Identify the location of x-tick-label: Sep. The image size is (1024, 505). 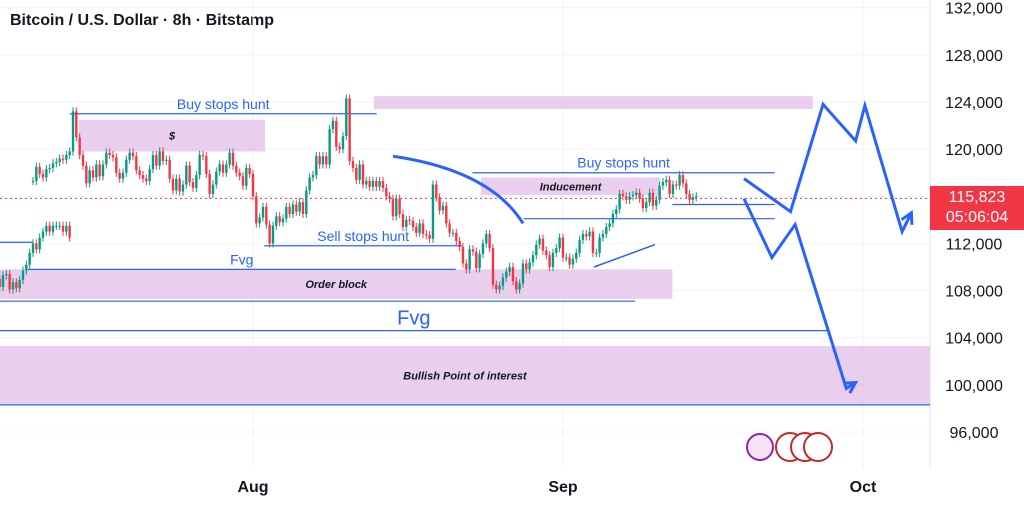
(563, 487).